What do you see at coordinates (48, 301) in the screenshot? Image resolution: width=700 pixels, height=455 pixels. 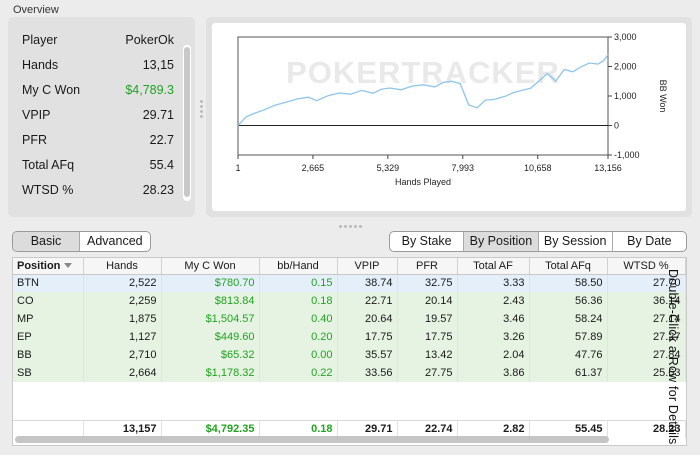 I see `table-cell: CO` at bounding box center [48, 301].